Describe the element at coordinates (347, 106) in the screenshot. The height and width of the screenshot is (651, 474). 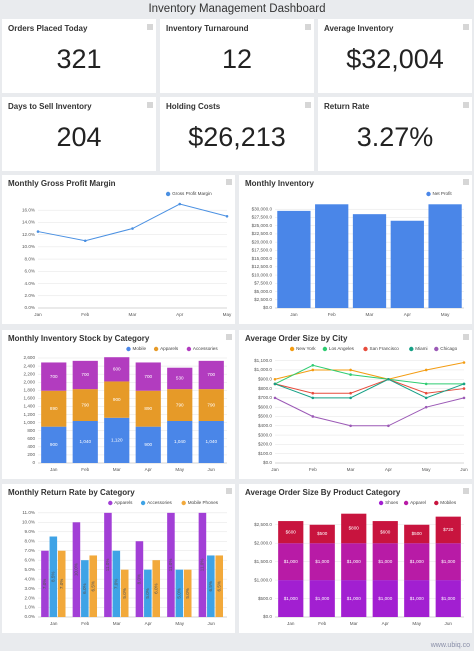
I see `kpi-label: Return Rate` at that location.